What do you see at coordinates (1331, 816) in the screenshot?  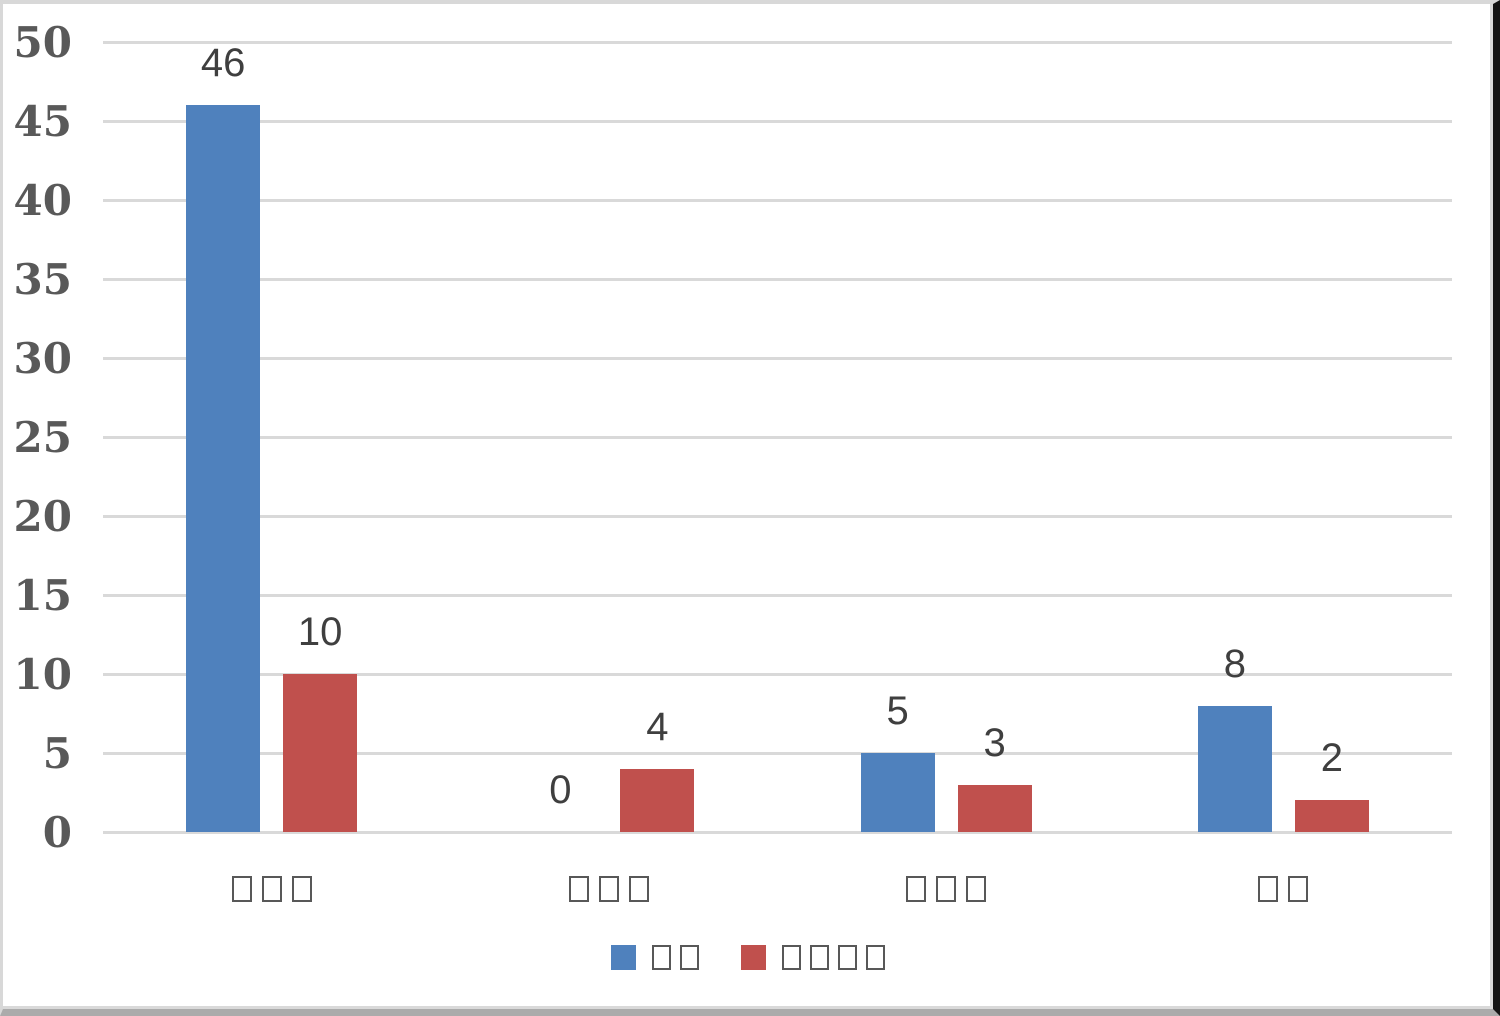 I see `bar-series2-cat4` at bounding box center [1331, 816].